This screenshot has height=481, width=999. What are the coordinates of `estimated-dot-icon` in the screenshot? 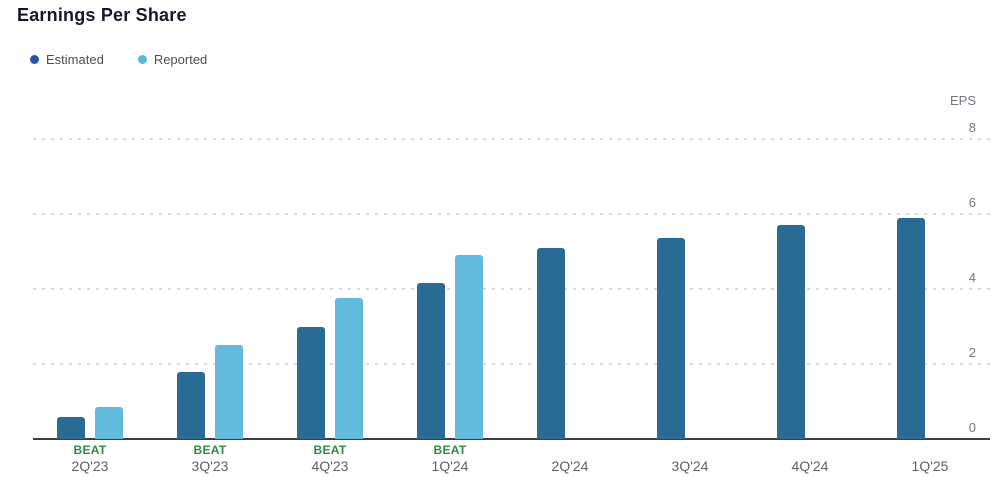 It's located at (34, 59).